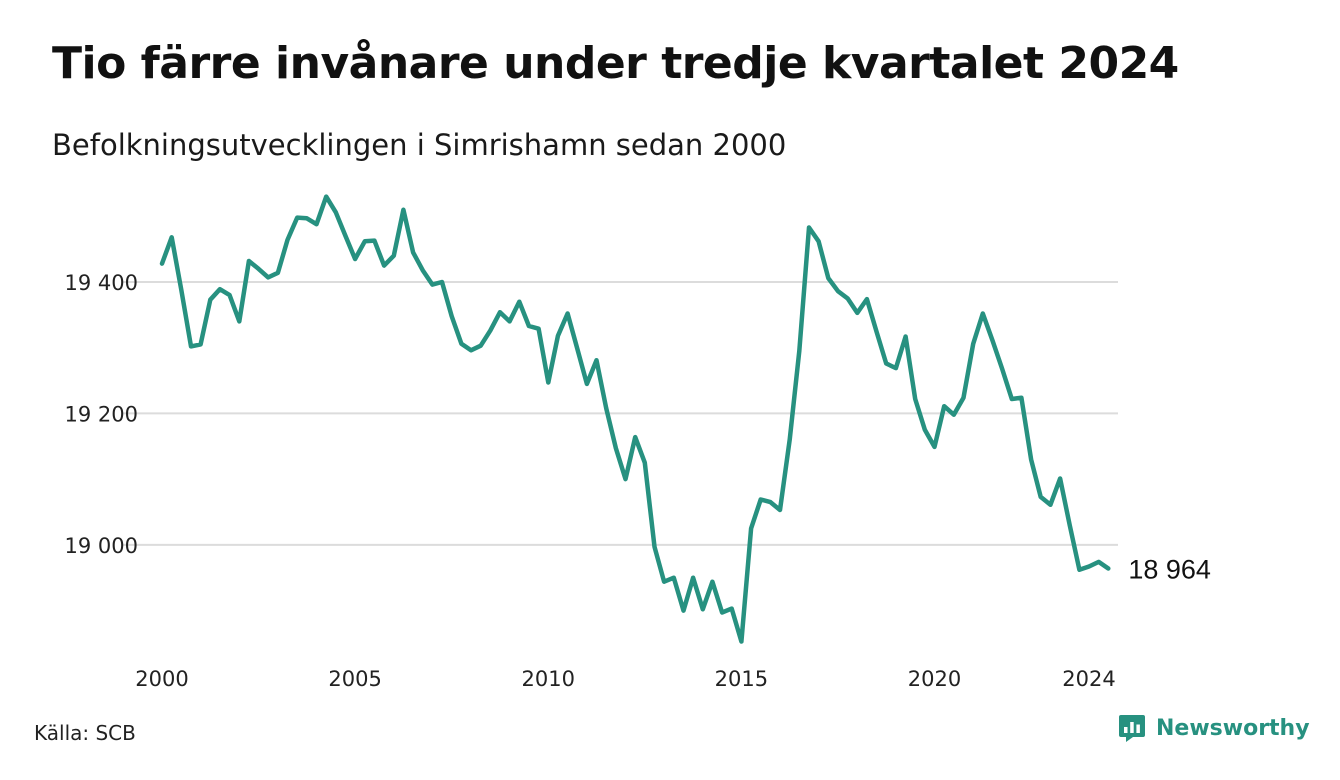 This screenshot has width=1340, height=780. I want to click on end-value-label: 18 964, so click(1169, 570).